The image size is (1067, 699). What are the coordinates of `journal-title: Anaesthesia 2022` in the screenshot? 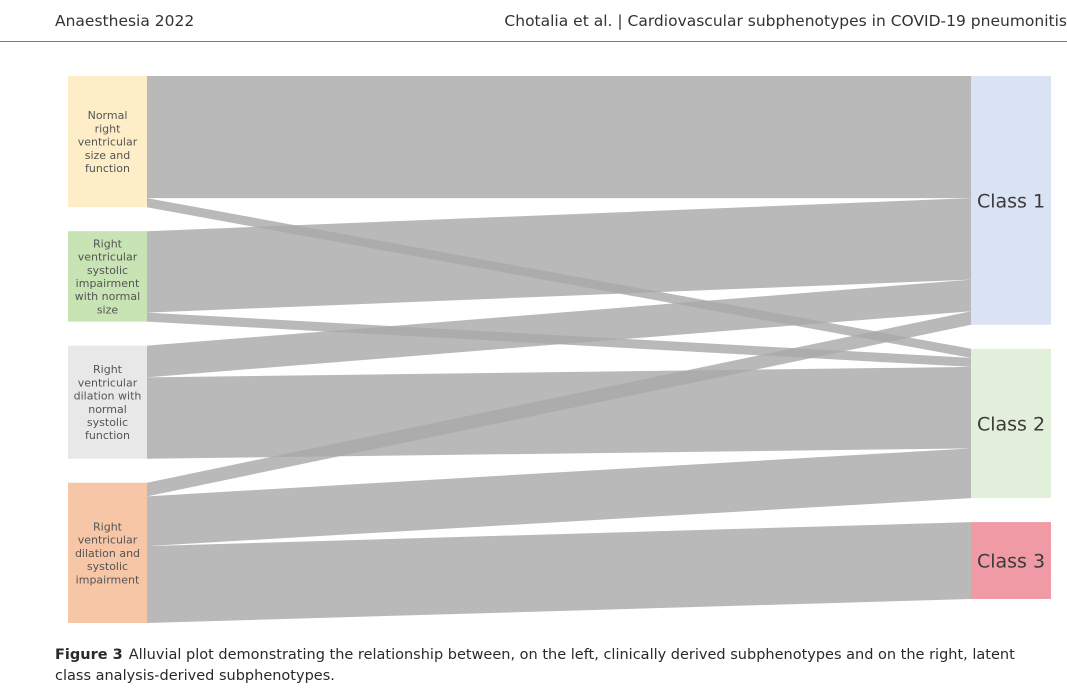 It's located at (125, 21).